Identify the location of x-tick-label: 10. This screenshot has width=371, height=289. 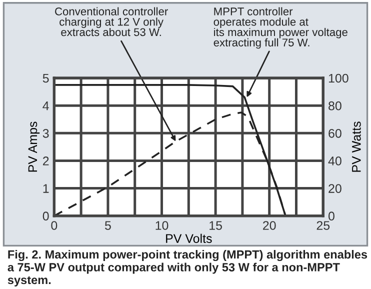
(162, 225).